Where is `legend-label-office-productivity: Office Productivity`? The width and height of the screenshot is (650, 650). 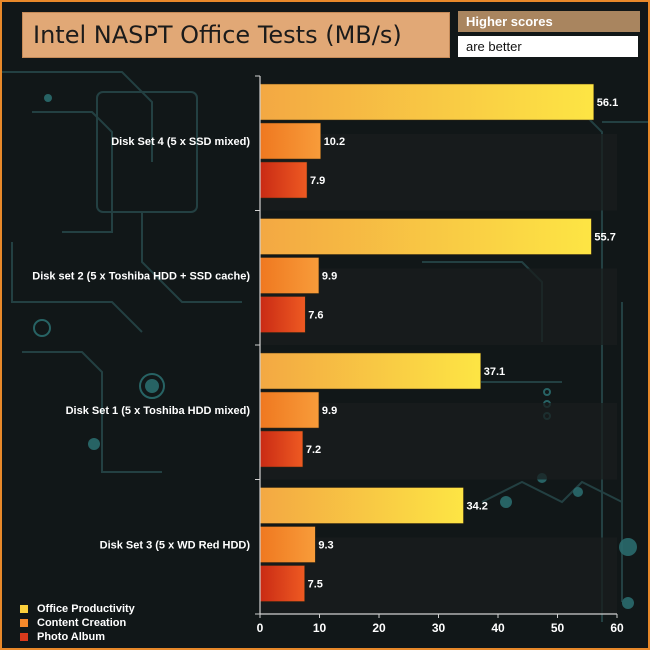
legend-label-office-productivity: Office Productivity is located at coordinates (86, 609).